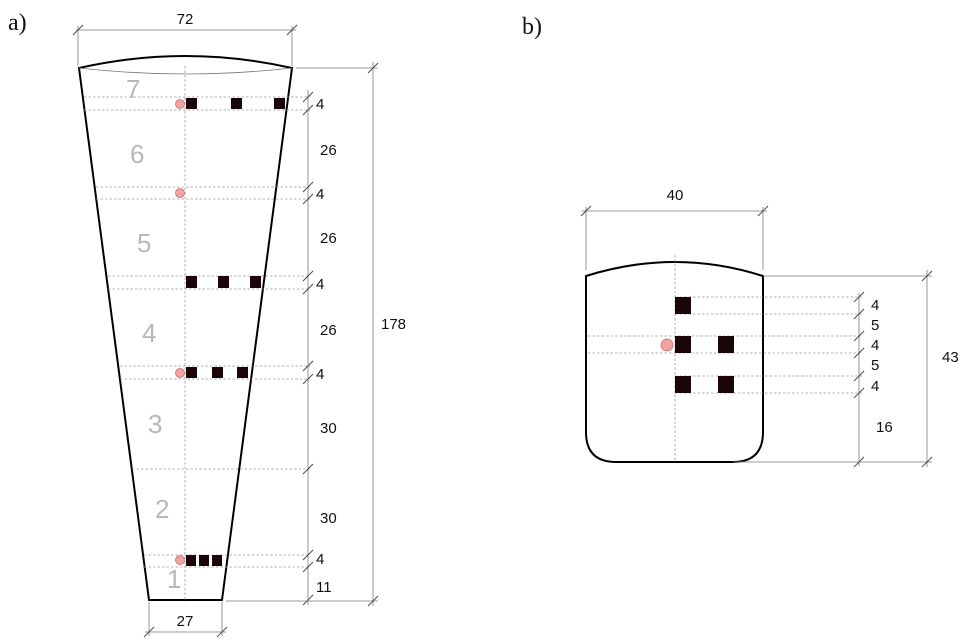 The width and height of the screenshot is (967, 641). Describe the element at coordinates (675, 195) in the screenshot. I see `width-label: 40` at that location.